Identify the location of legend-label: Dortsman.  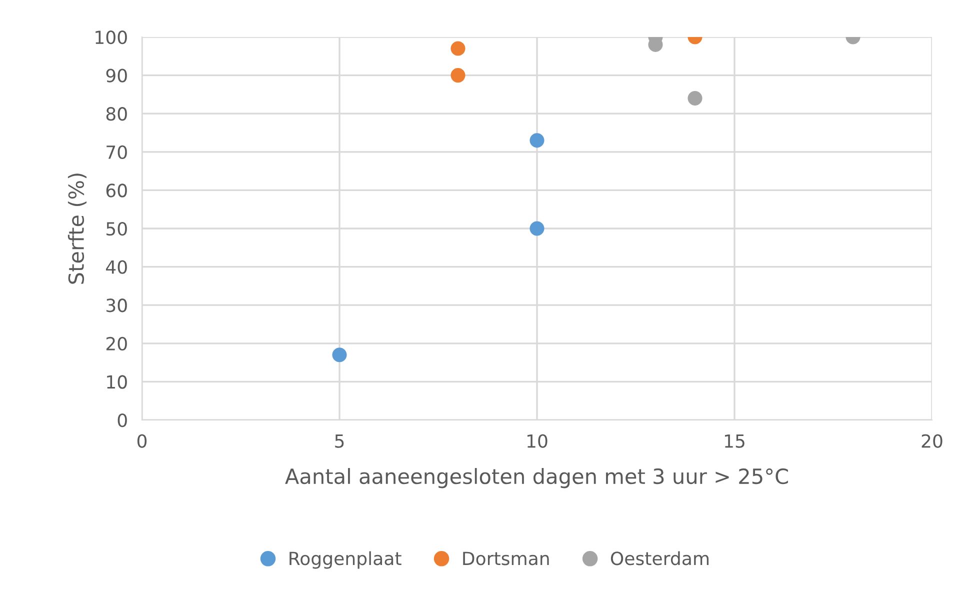
(506, 559).